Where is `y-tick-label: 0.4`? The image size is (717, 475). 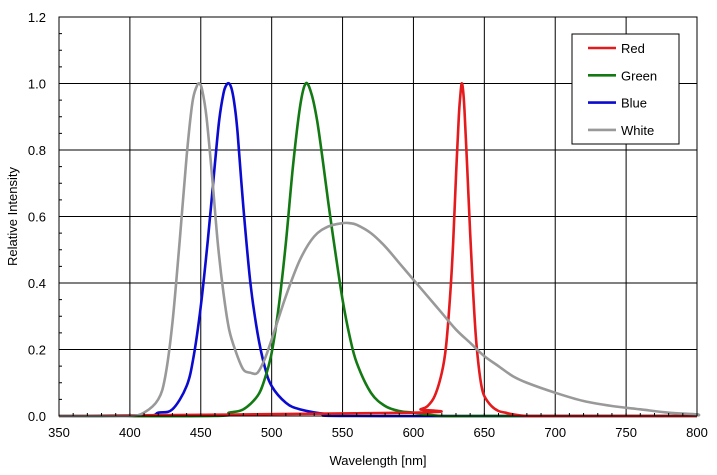
y-tick-label: 0.4 is located at coordinates (37, 283).